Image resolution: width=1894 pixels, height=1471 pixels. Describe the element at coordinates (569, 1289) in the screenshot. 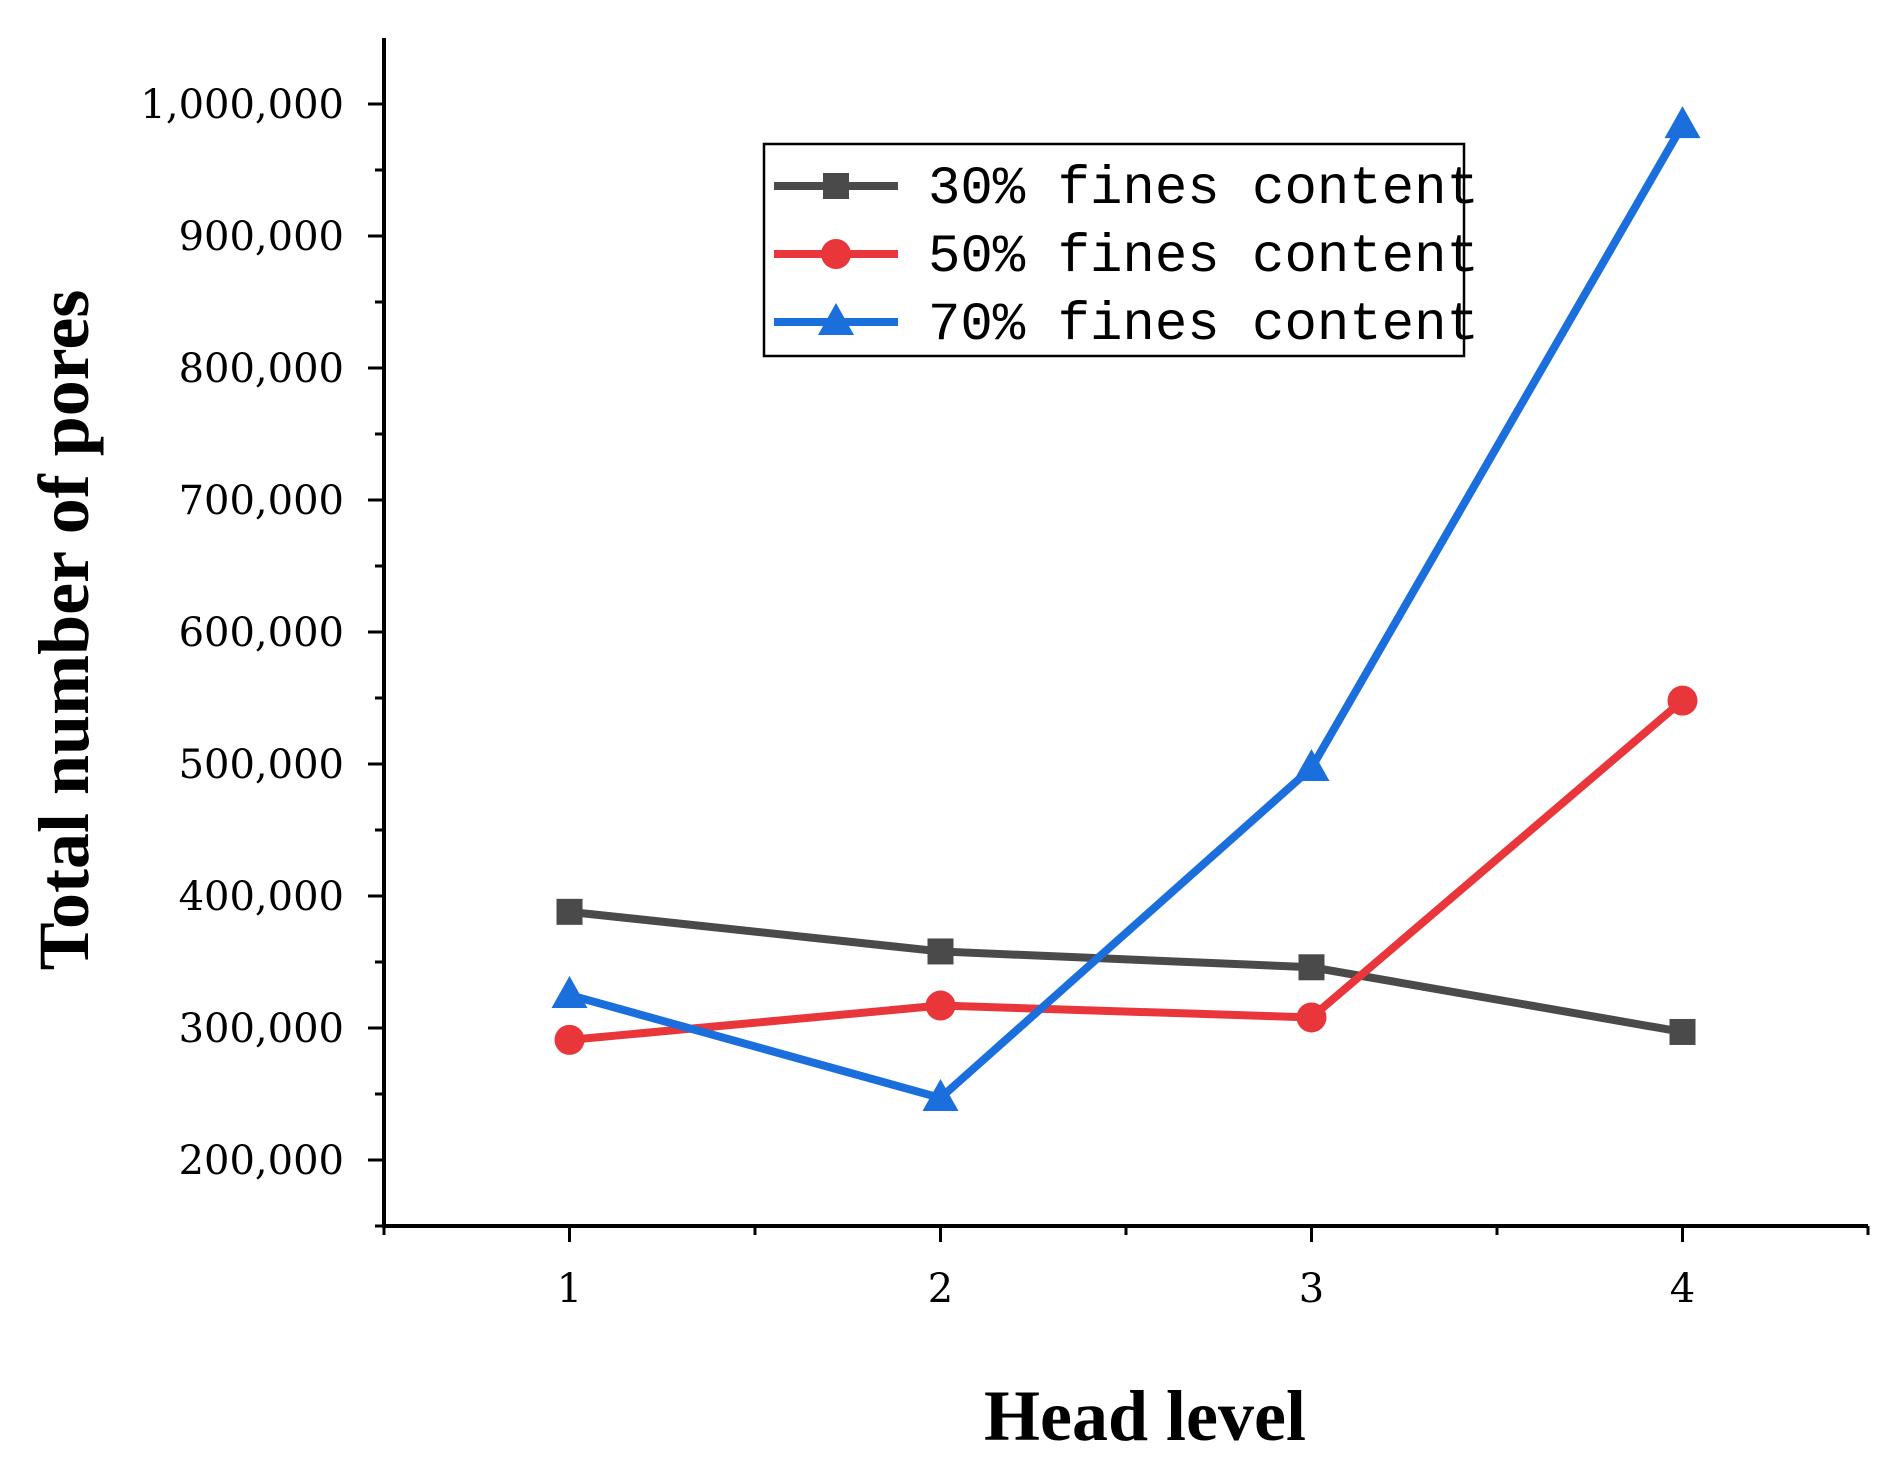

I see `x-tick-label: 1` at that location.